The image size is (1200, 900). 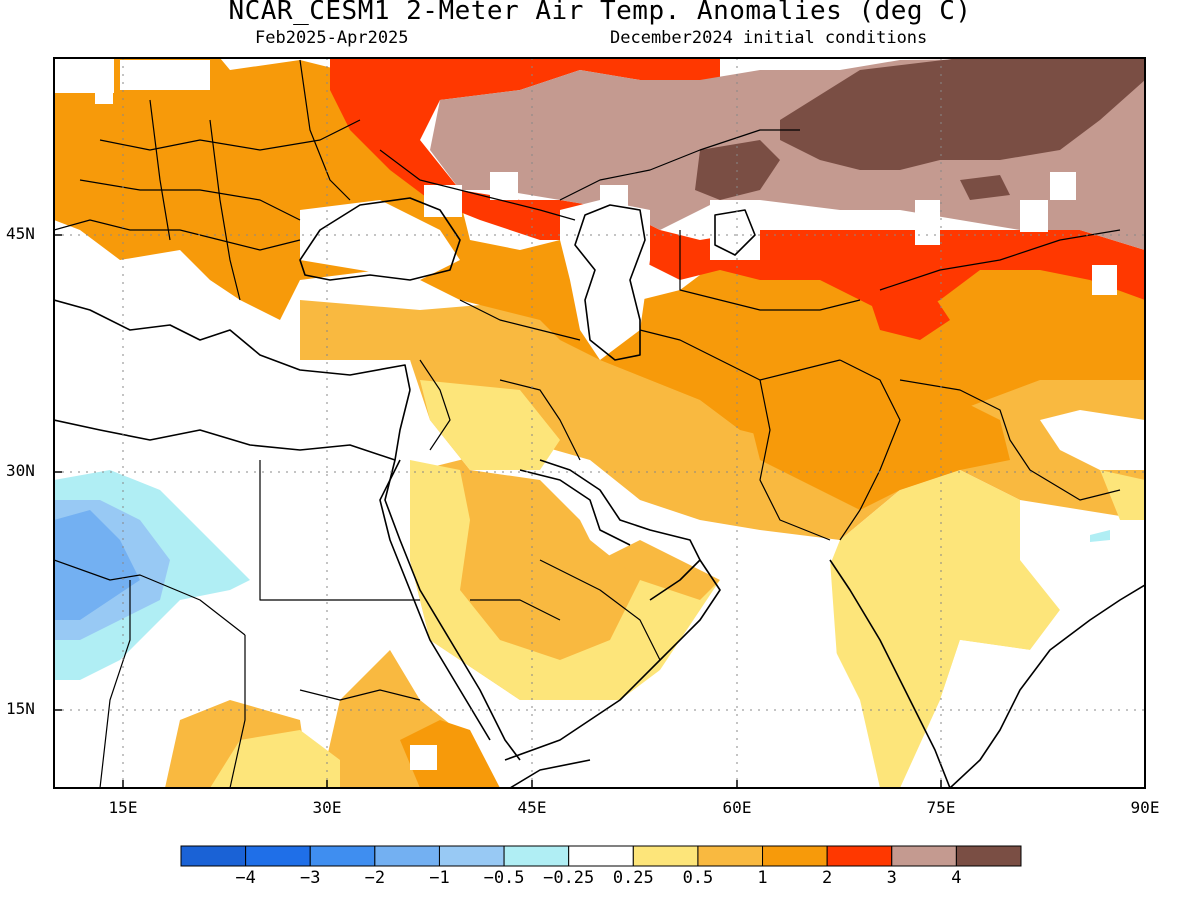 I want to click on colorbar-label: 0.5, so click(x=698, y=878).